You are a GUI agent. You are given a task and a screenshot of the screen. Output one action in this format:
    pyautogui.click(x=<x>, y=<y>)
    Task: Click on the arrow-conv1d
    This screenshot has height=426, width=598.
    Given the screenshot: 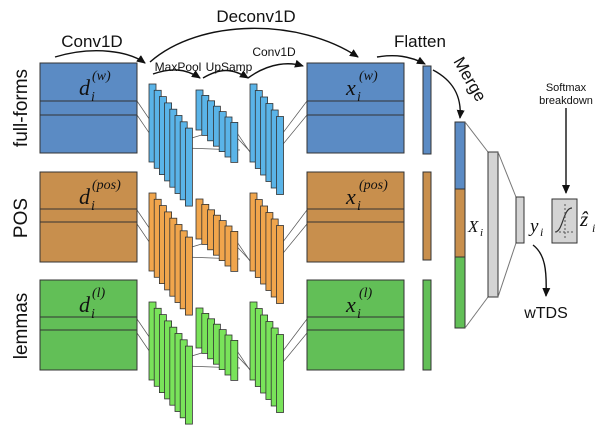 What is the action you would take?
    pyautogui.click(x=100, y=57)
    